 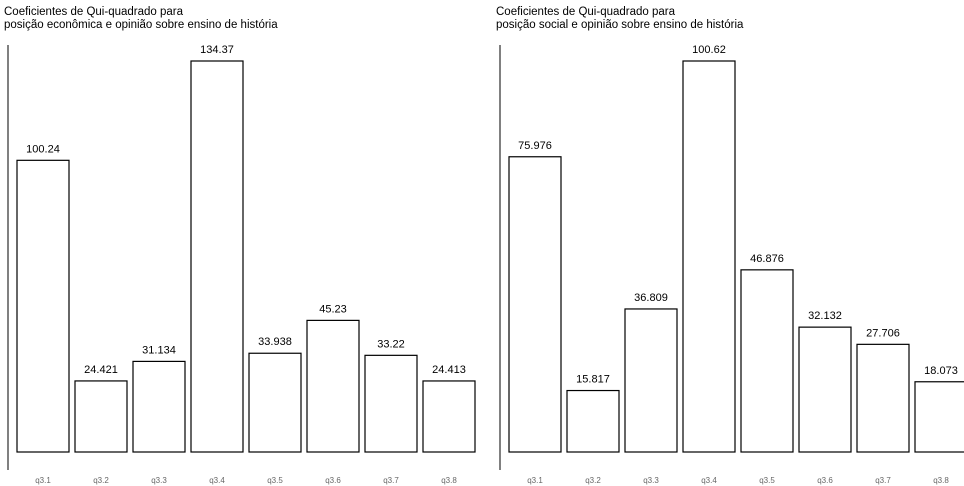 I want to click on bar-value-label: 46.876, so click(x=767, y=259).